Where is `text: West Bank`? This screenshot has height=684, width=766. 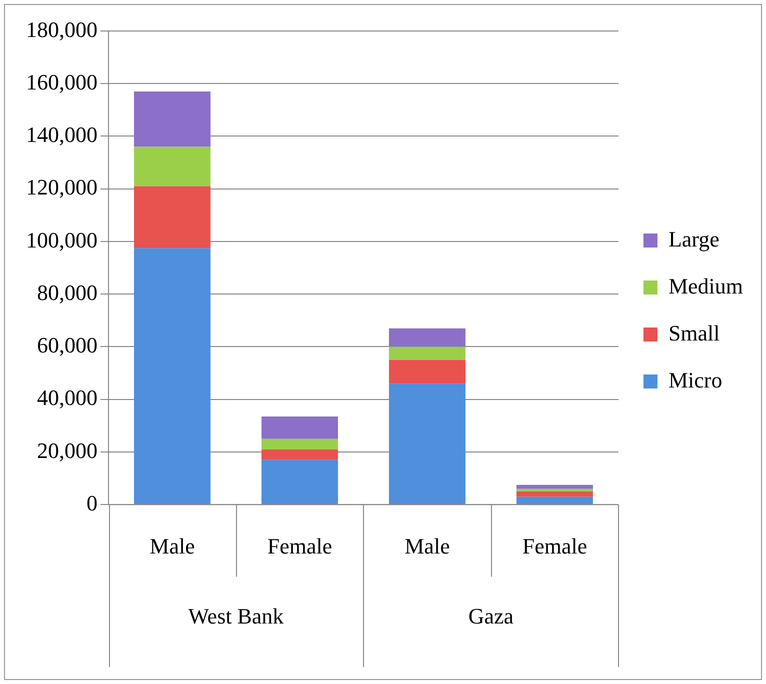 text: West Bank is located at coordinates (236, 615).